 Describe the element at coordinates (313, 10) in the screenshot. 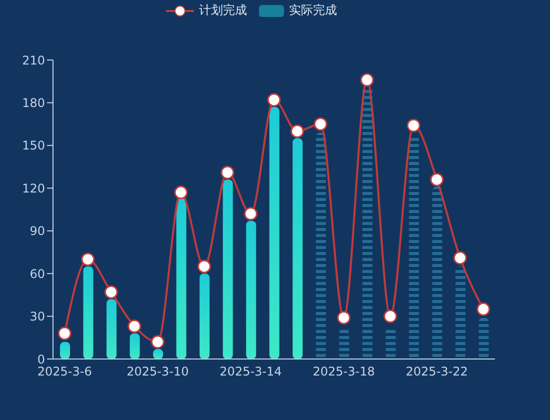

I see `legend-label: 实际完成` at that location.